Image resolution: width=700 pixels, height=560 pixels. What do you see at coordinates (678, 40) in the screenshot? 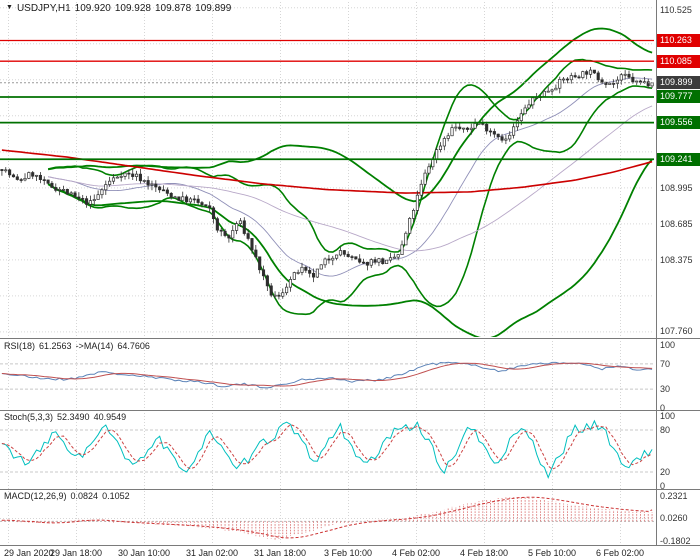
I see `resistance-price-tag: 110.263` at bounding box center [678, 40].